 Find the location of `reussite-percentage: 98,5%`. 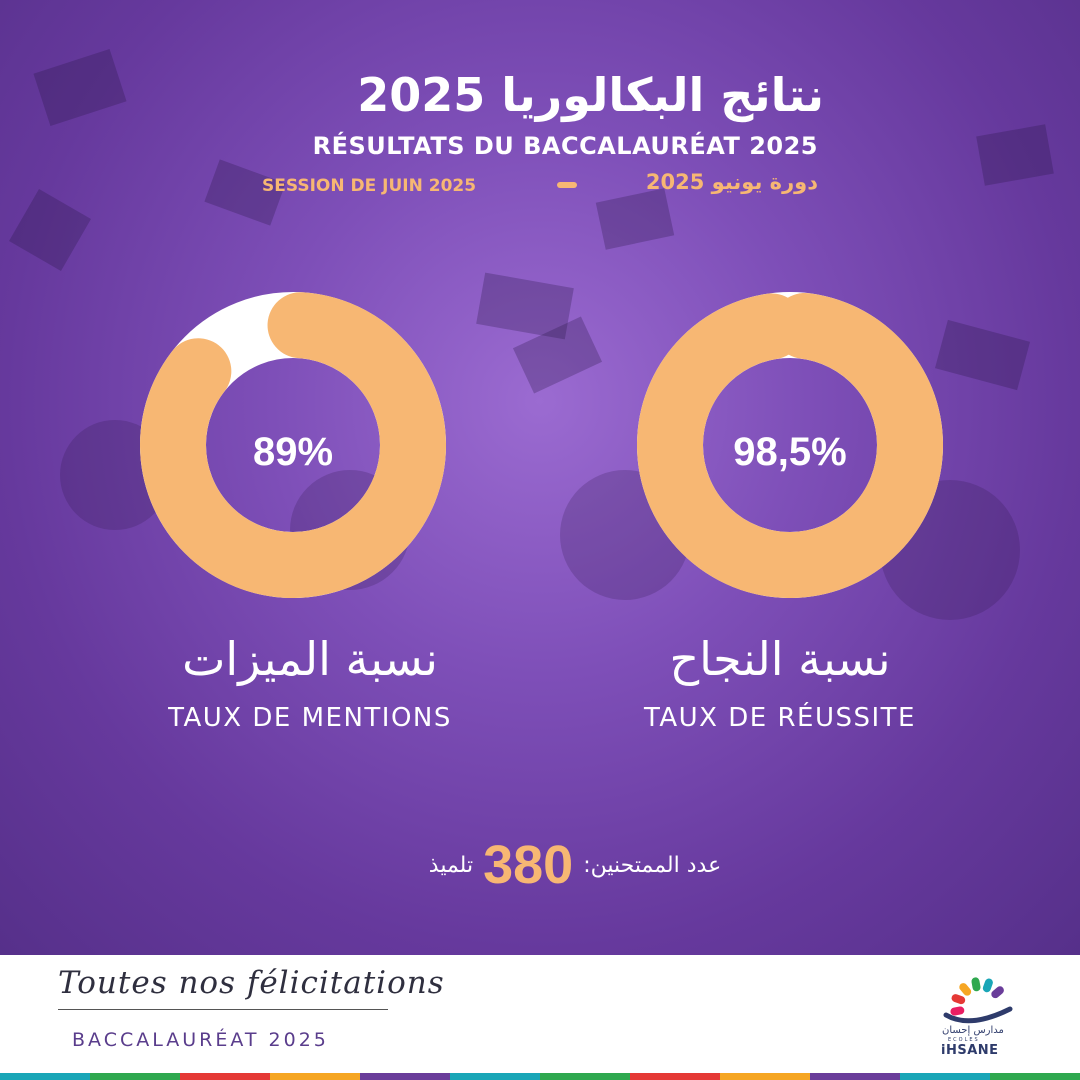

reussite-percentage: 98,5% is located at coordinates (790, 452).